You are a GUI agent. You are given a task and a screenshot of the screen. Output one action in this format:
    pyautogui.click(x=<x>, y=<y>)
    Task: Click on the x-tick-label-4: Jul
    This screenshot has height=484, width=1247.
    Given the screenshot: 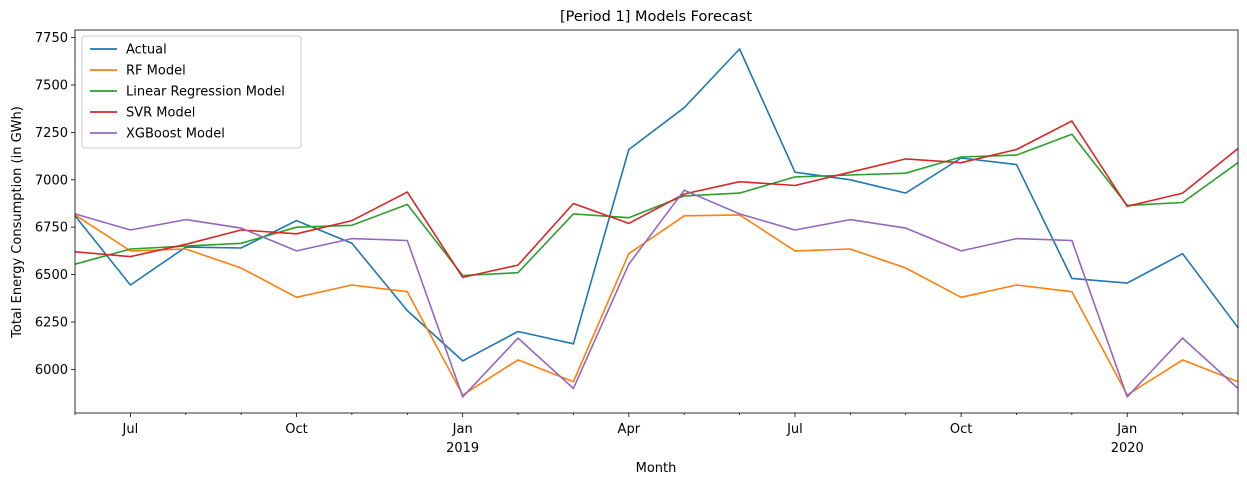 What is the action you would take?
    pyautogui.click(x=794, y=429)
    